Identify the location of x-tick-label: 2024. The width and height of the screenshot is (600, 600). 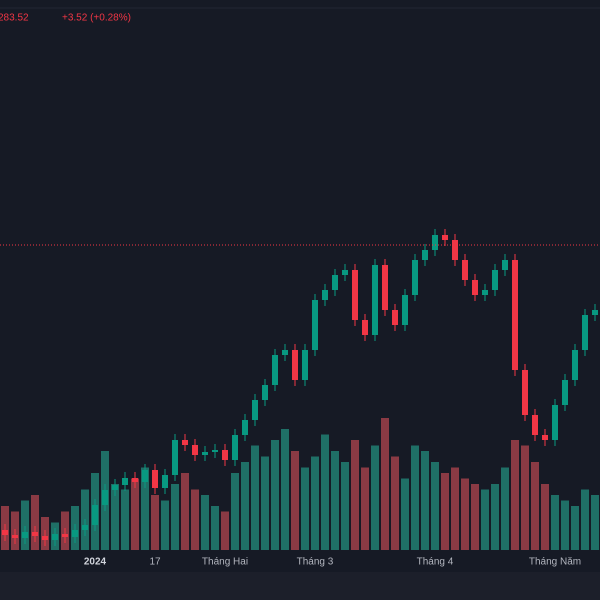
(95, 562).